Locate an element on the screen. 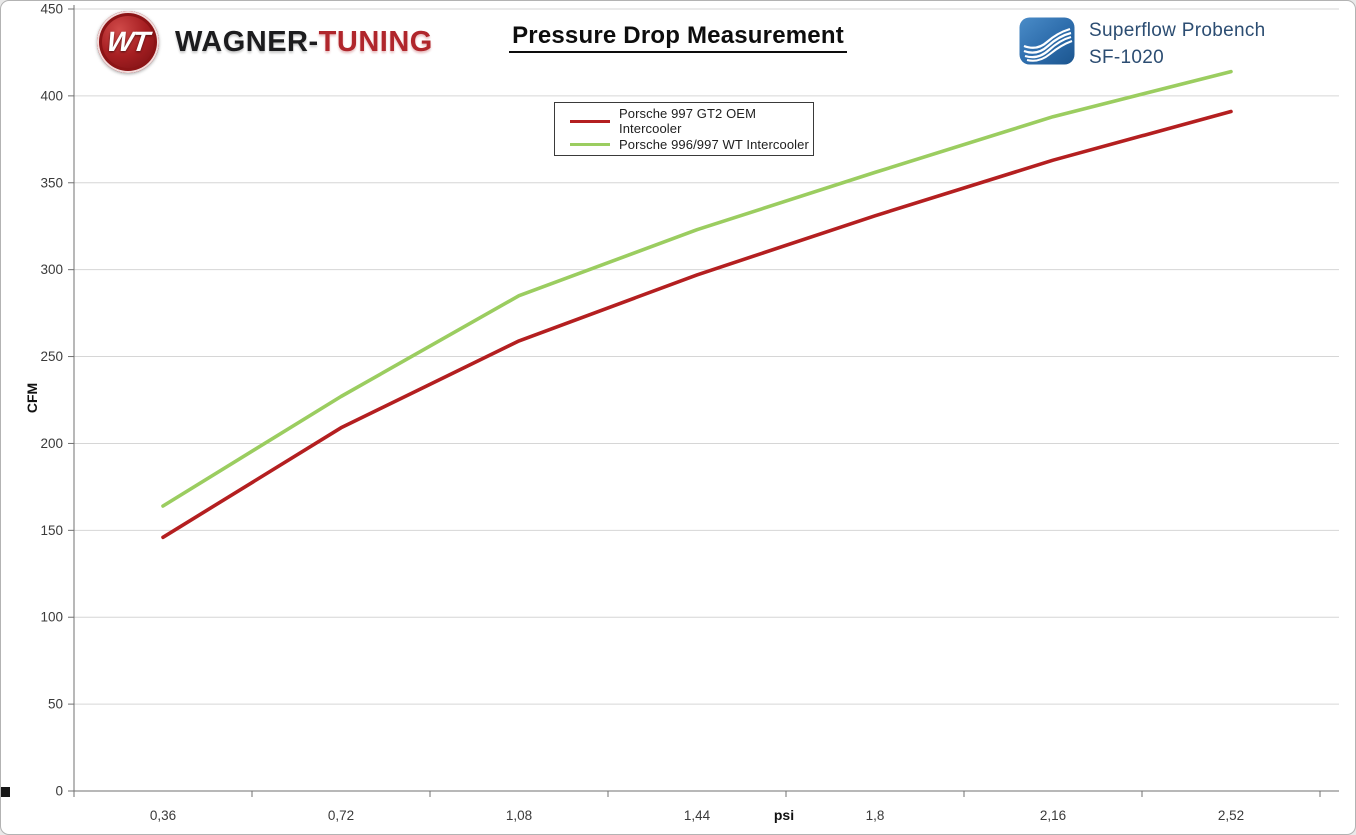  bench-name-line1: Superflow Probench is located at coordinates (1177, 30).